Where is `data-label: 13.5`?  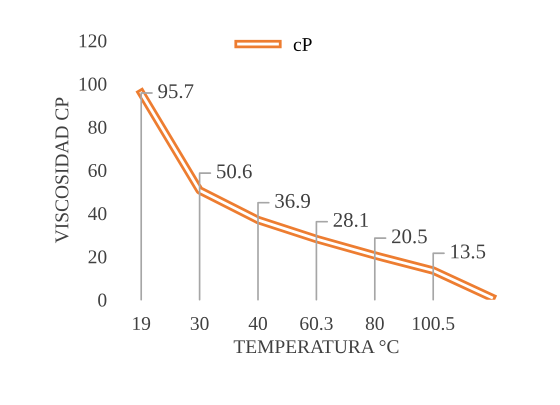
data-label: 13.5 is located at coordinates (468, 251).